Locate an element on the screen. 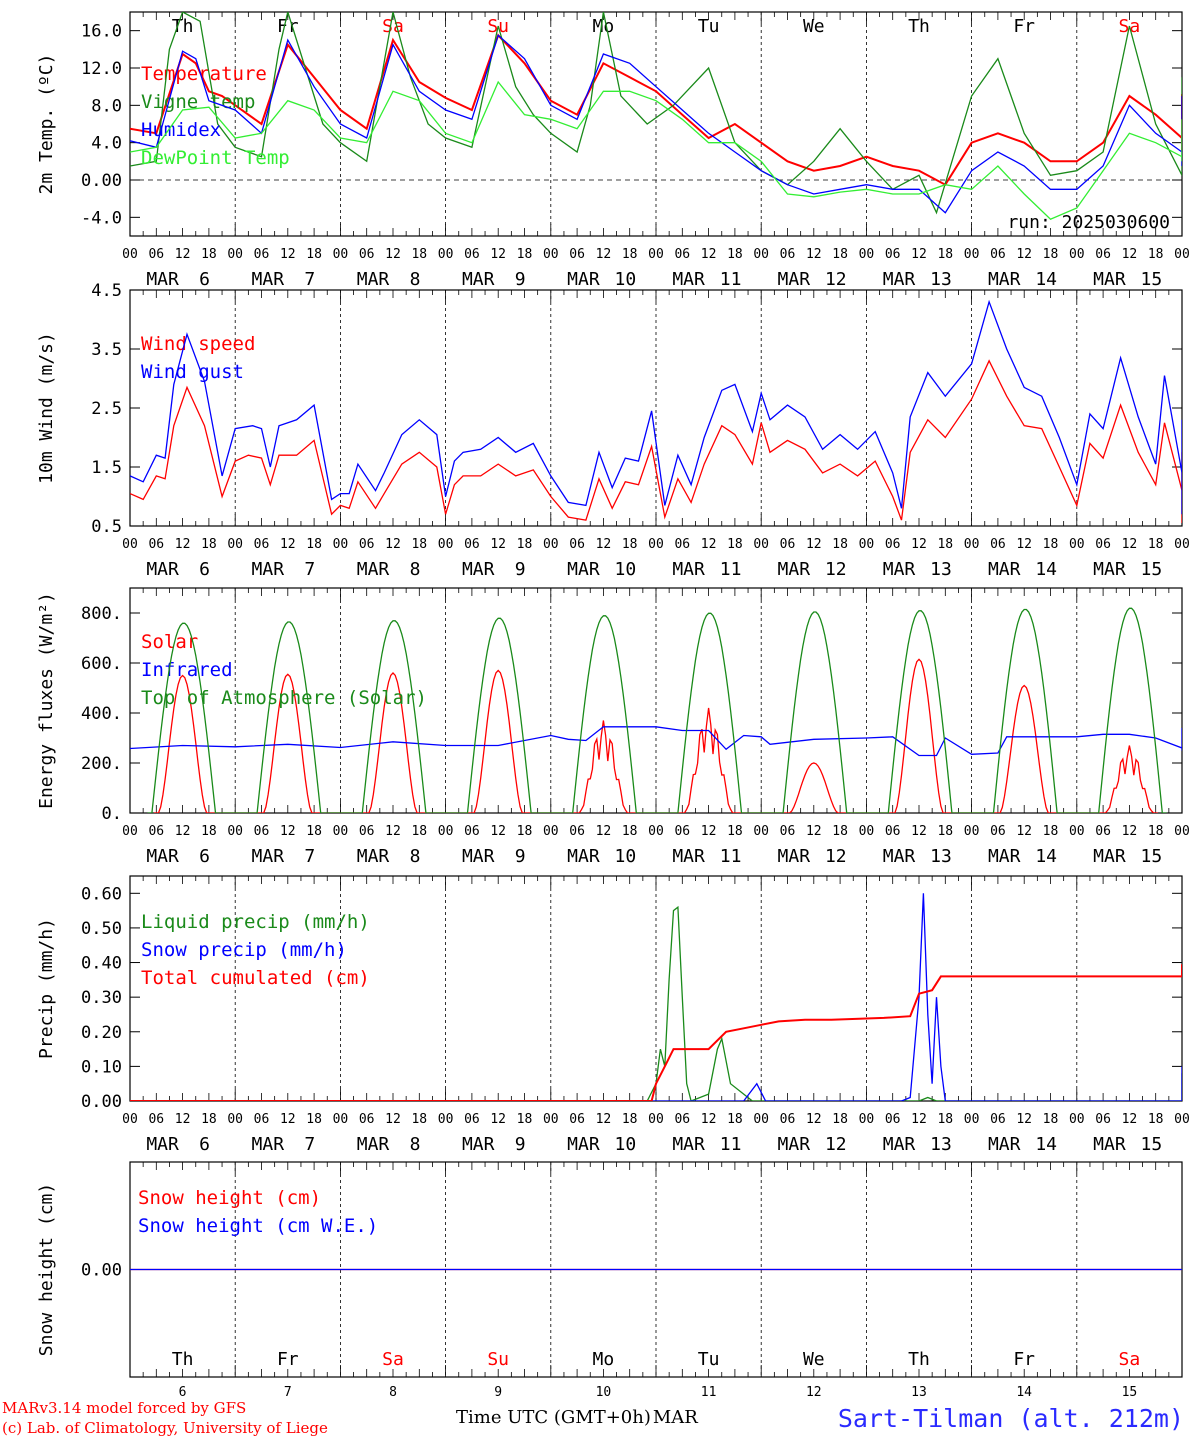 The height and width of the screenshot is (1440, 1194). weekday-label: Su is located at coordinates (498, 1359).